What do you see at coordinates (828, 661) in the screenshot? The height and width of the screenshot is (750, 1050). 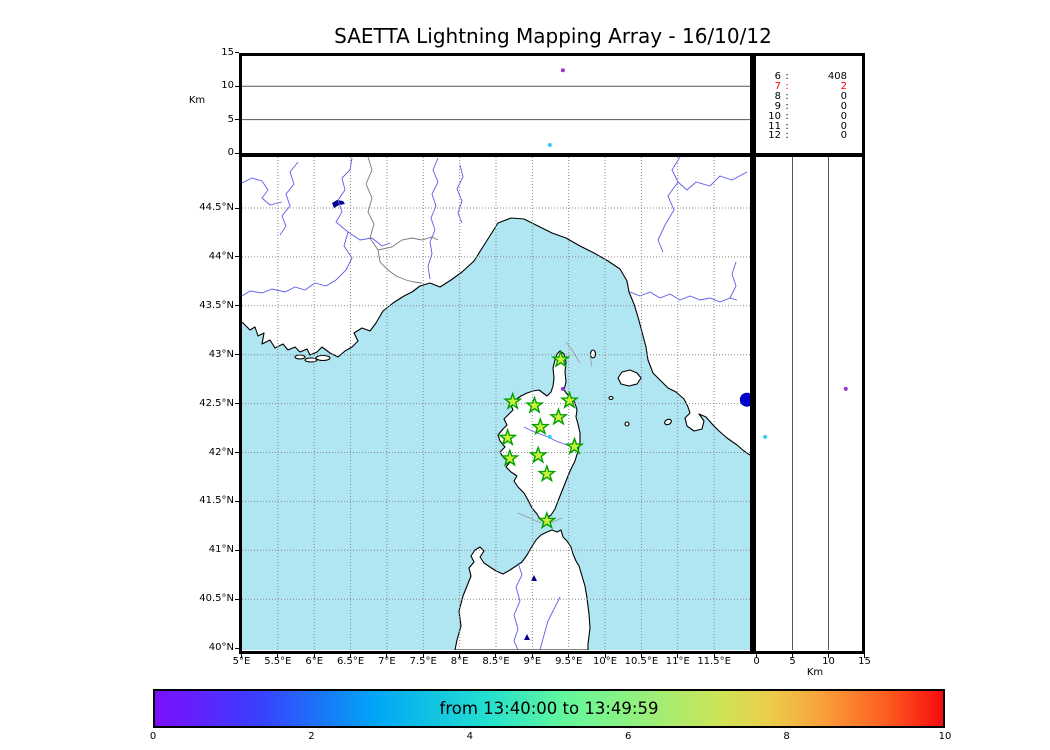 I see `right-panel-xtick-label: 10` at bounding box center [828, 661].